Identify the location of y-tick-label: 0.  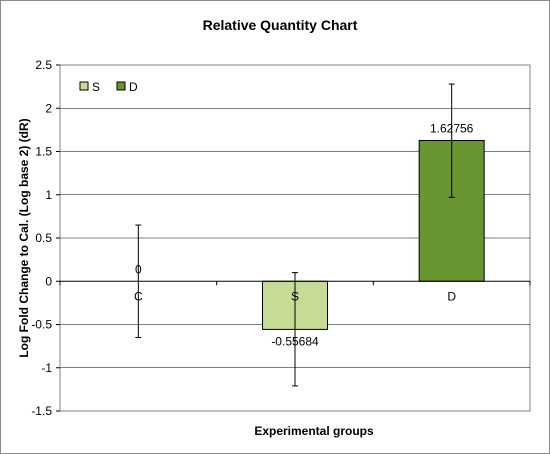
(48, 281).